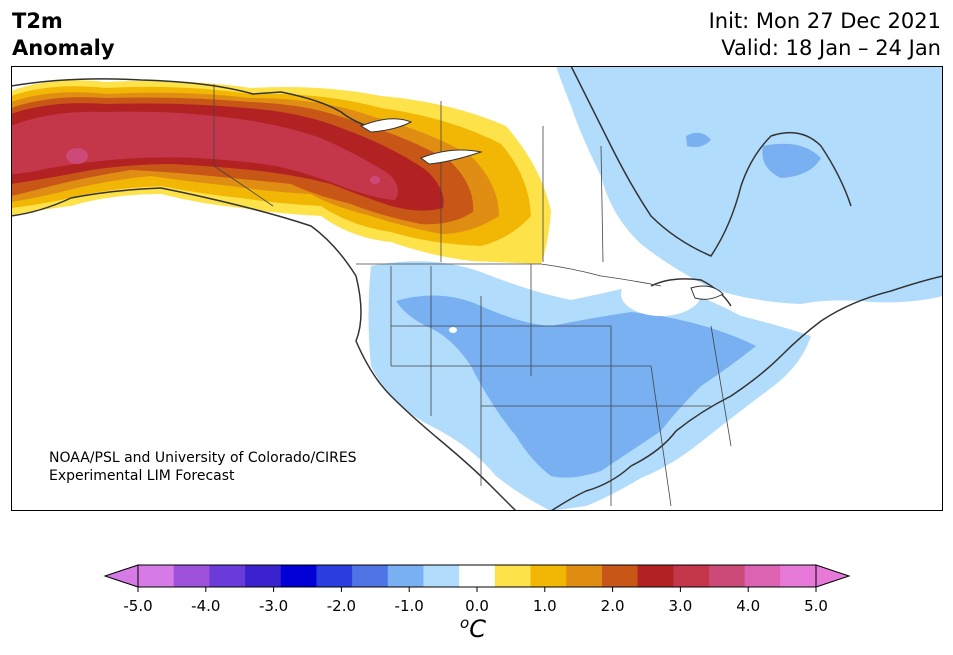  What do you see at coordinates (477, 629) in the screenshot?
I see `unit-letter: C` at bounding box center [477, 629].